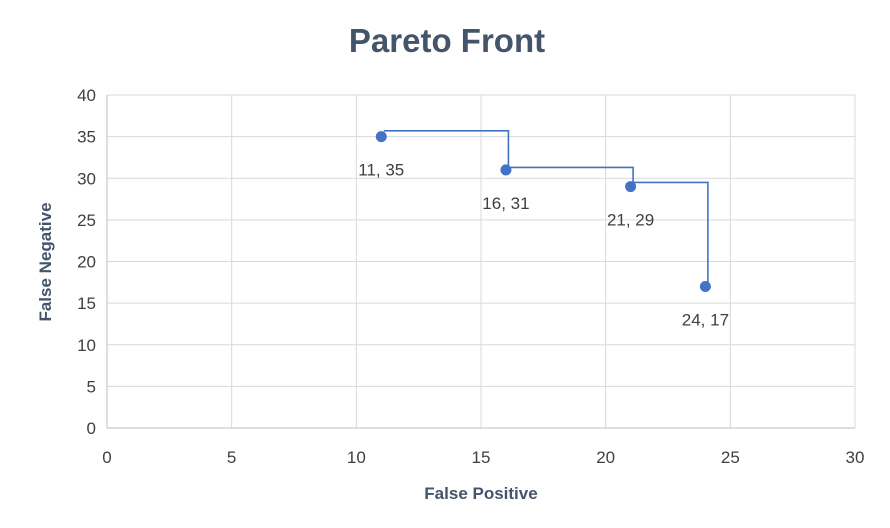 Image resolution: width=890 pixels, height=528 pixels. Describe the element at coordinates (730, 457) in the screenshot. I see `x-tick-label: 25` at that location.